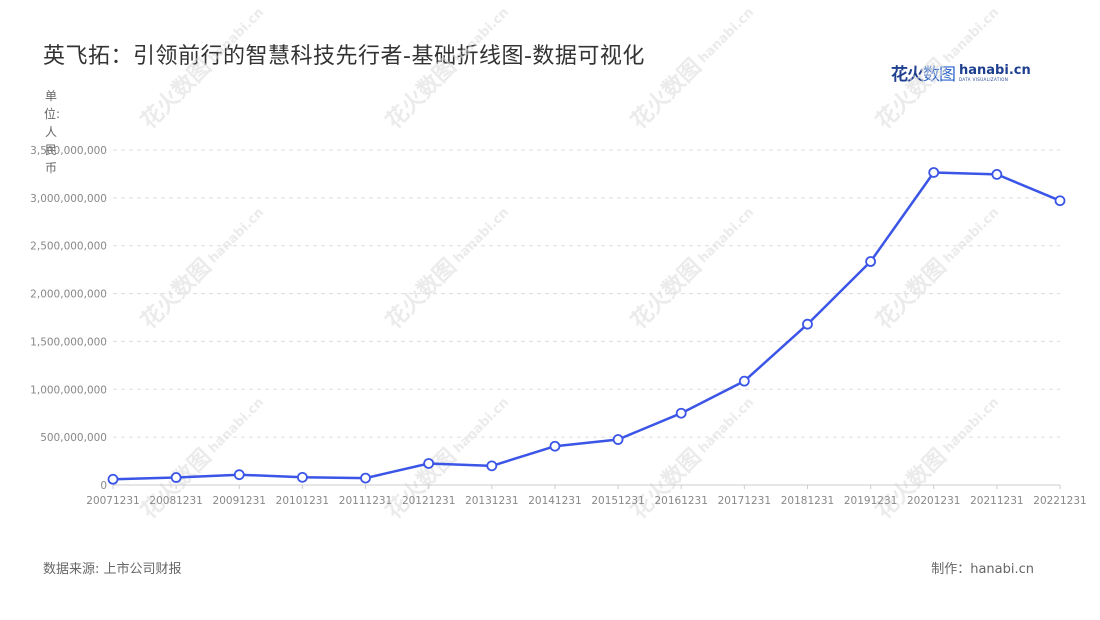 The height and width of the screenshot is (620, 1100). I want to click on x-tick-label: 20101231, so click(302, 501).